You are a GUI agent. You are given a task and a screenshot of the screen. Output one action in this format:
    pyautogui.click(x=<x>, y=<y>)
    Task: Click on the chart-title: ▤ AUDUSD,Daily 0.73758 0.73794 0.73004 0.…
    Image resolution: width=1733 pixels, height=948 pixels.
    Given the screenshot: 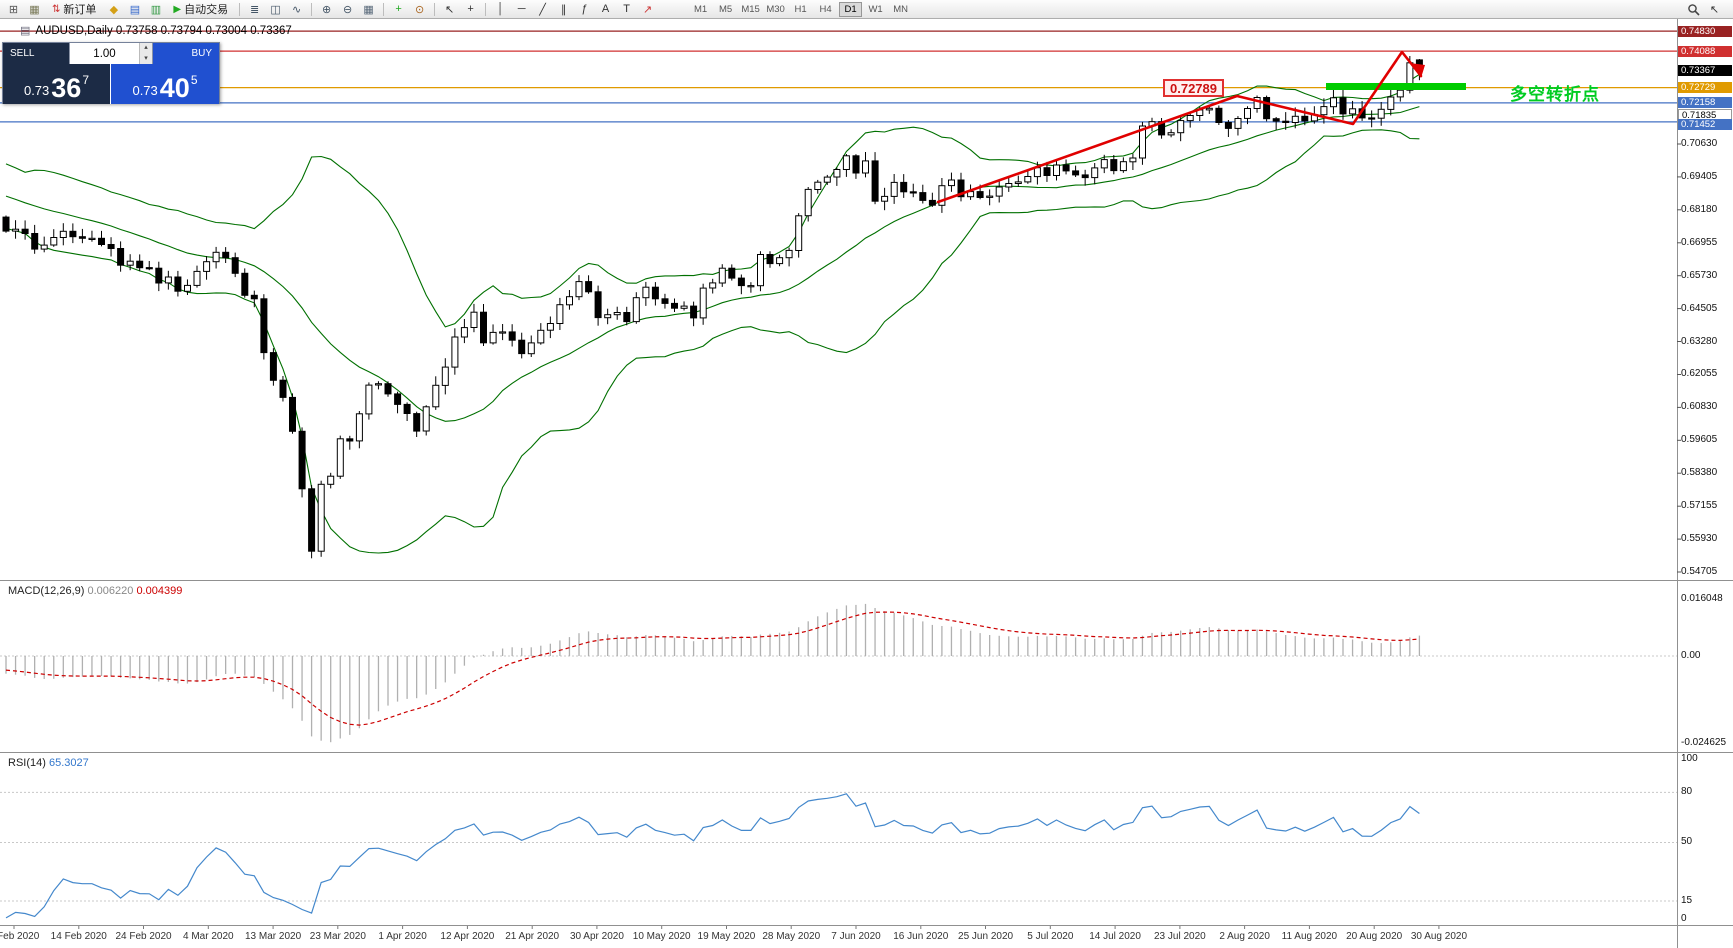 What is the action you would take?
    pyautogui.click(x=156, y=30)
    